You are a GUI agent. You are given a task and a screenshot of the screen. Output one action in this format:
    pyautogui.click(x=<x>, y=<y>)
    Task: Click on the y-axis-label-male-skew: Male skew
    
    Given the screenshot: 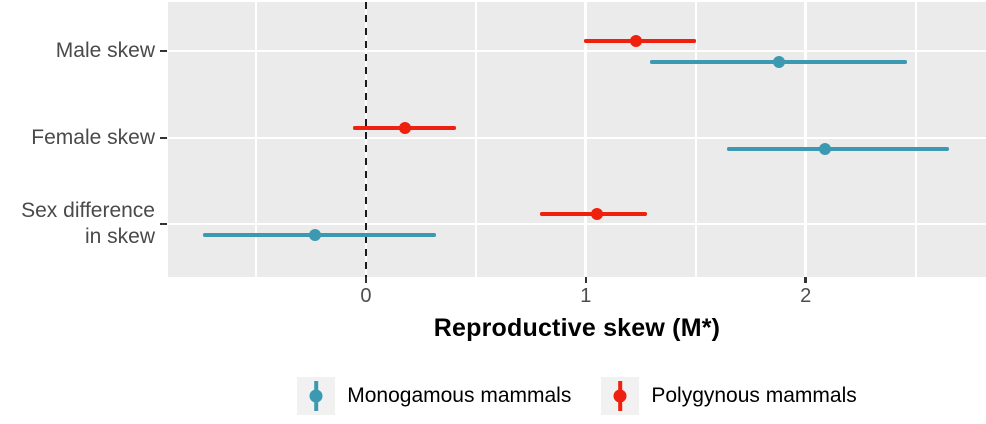 What is the action you would take?
    pyautogui.click(x=105, y=50)
    